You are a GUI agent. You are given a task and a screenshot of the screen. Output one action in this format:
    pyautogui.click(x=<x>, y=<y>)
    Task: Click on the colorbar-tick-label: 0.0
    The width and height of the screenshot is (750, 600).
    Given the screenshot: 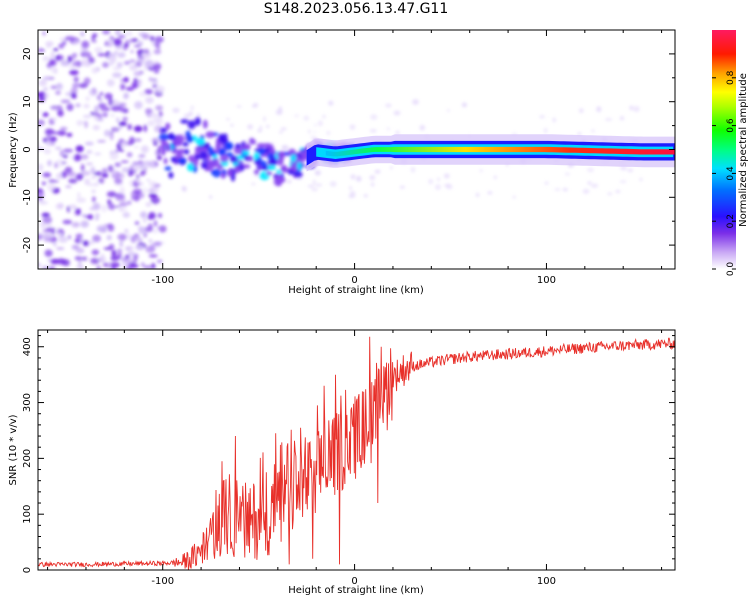 What is the action you would take?
    pyautogui.click(x=731, y=269)
    